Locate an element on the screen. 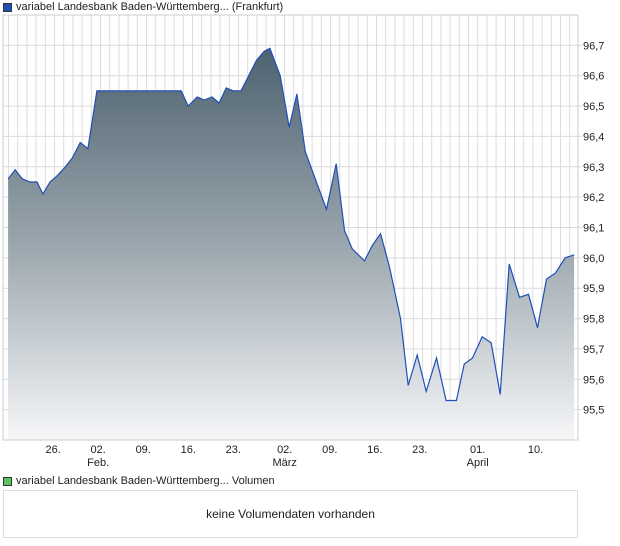  y-tick-label: 96,3 is located at coordinates (593, 168).